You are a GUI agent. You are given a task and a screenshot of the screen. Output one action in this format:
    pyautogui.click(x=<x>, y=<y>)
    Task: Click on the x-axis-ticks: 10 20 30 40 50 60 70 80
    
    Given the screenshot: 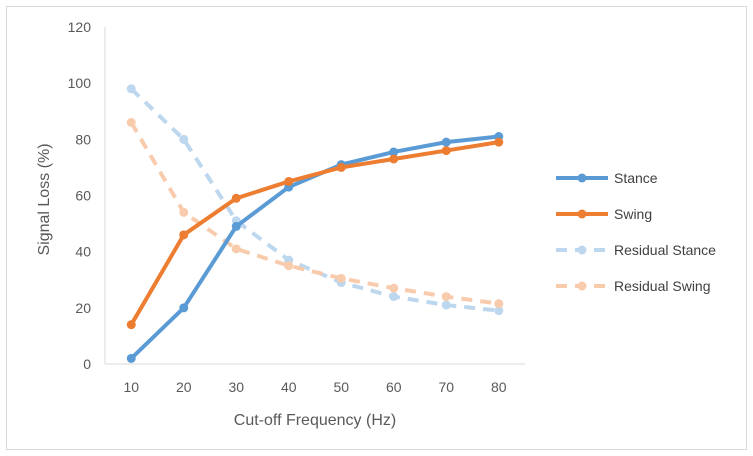 What is the action you would take?
    pyautogui.click(x=314, y=387)
    